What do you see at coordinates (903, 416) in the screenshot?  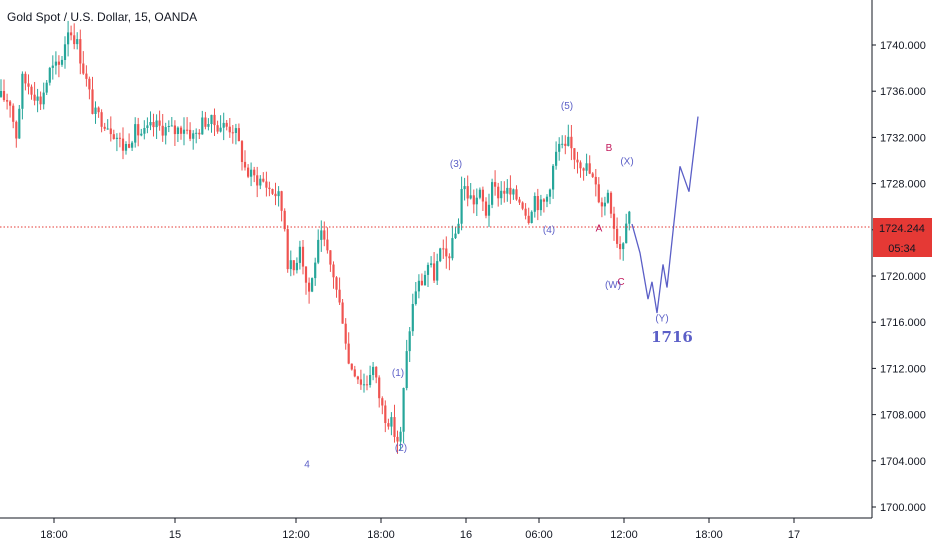 I see `price-tick-label: 1708.000` at bounding box center [903, 416].